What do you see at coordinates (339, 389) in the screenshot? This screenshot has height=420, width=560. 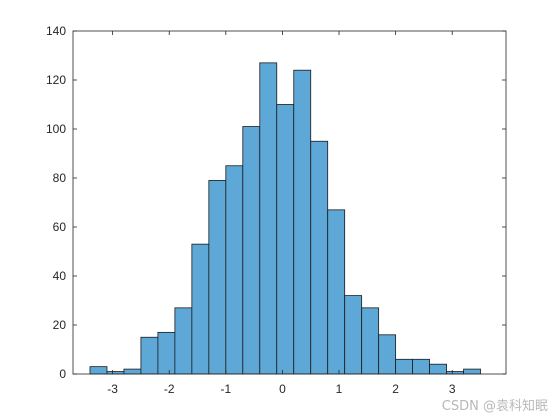 I see `x-tick-label: 1` at bounding box center [339, 389].